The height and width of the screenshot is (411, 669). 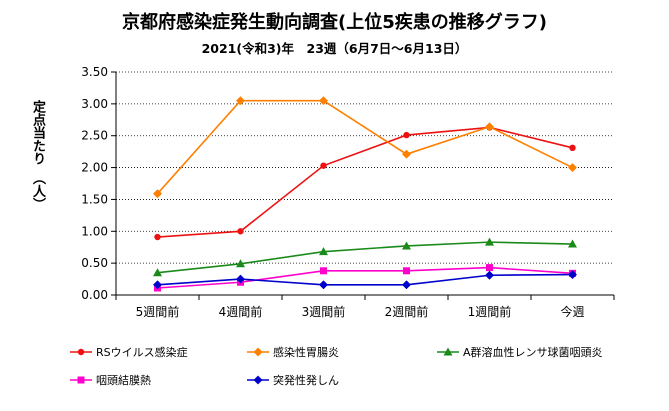 What do you see at coordinates (94, 168) in the screenshot?
I see `y-tick-label: 2.00` at bounding box center [94, 168].